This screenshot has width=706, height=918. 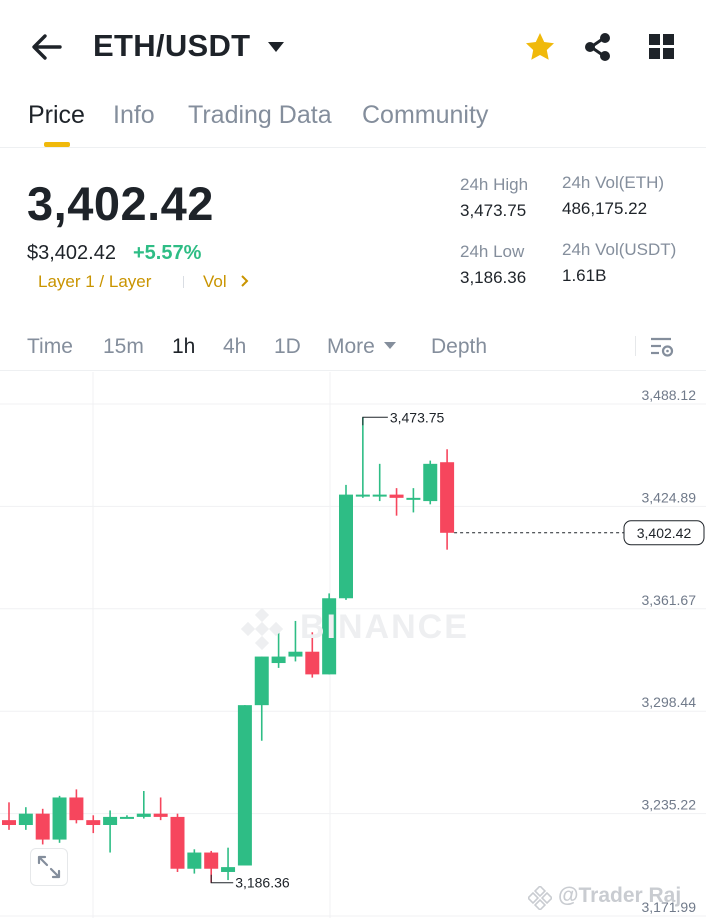 I want to click on high-marker-line, so click(x=375, y=421).